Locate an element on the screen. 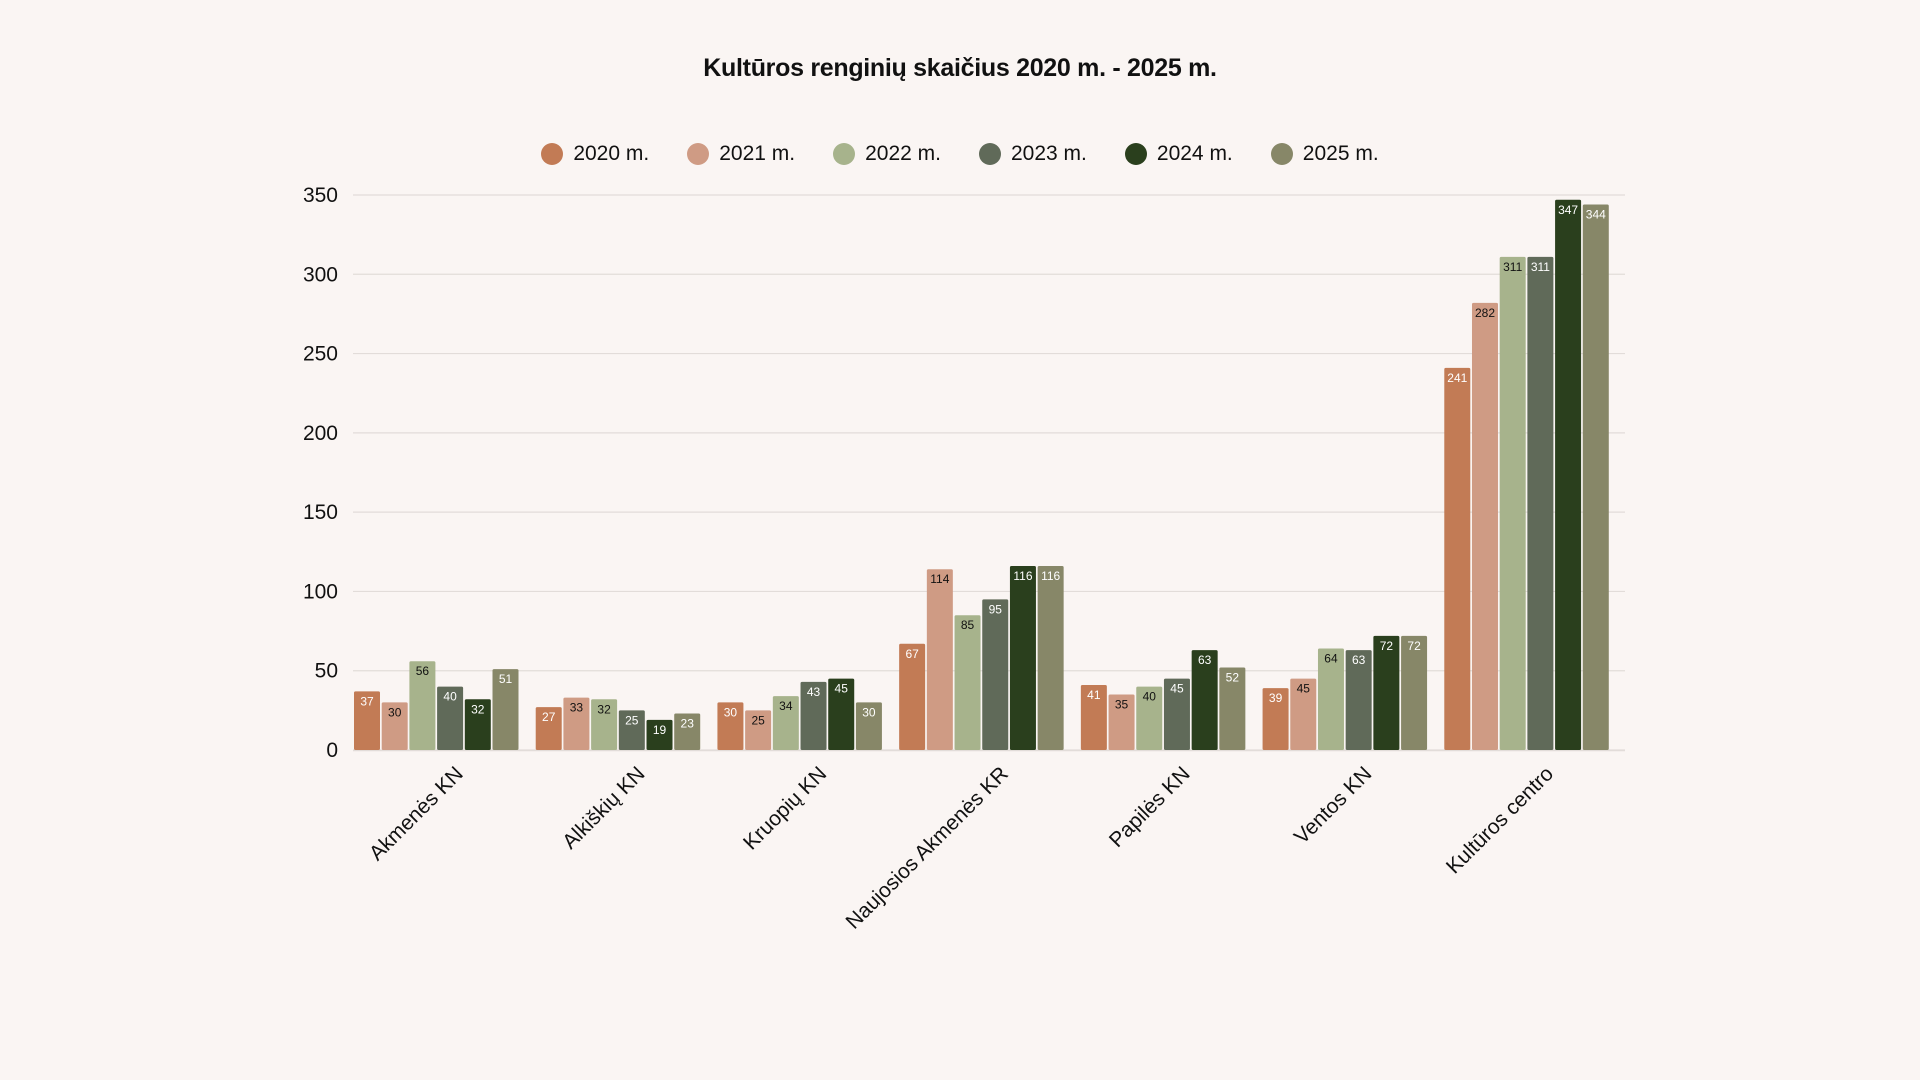 The image size is (1920, 1080). data-label: 52 is located at coordinates (1233, 678).